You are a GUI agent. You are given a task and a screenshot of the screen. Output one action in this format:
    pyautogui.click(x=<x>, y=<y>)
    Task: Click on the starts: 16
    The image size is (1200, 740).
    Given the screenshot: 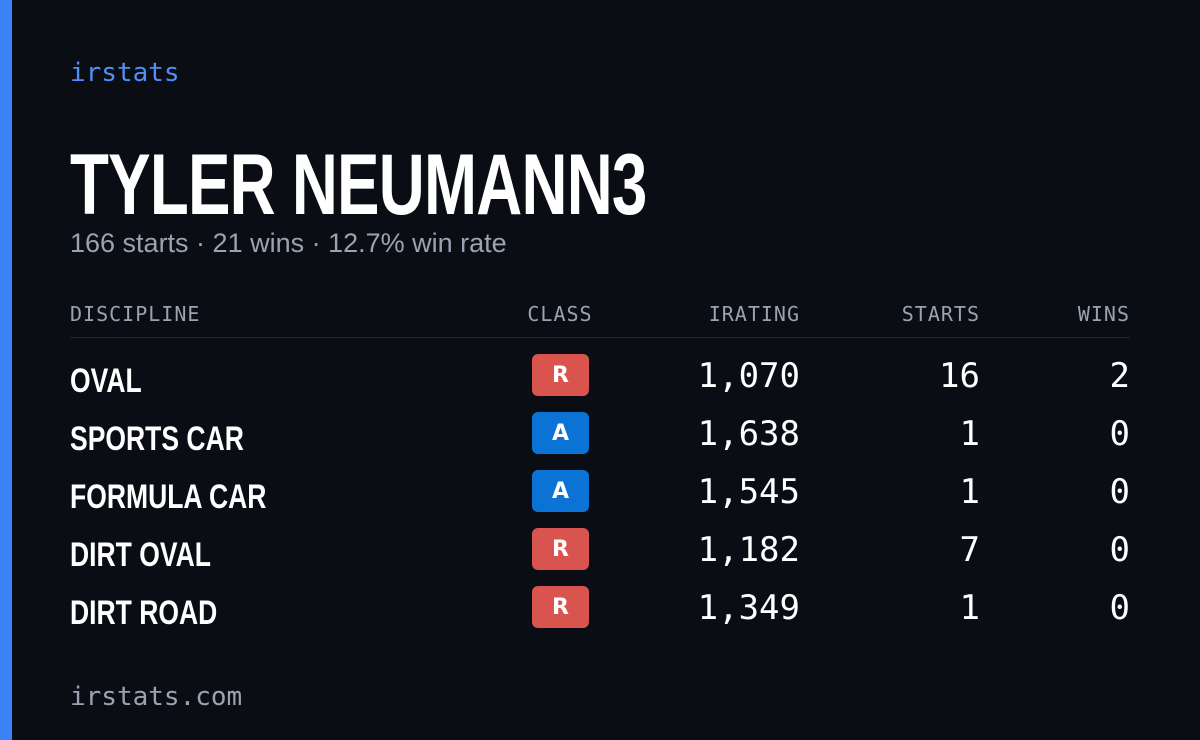 What is the action you would take?
    pyautogui.click(x=959, y=376)
    